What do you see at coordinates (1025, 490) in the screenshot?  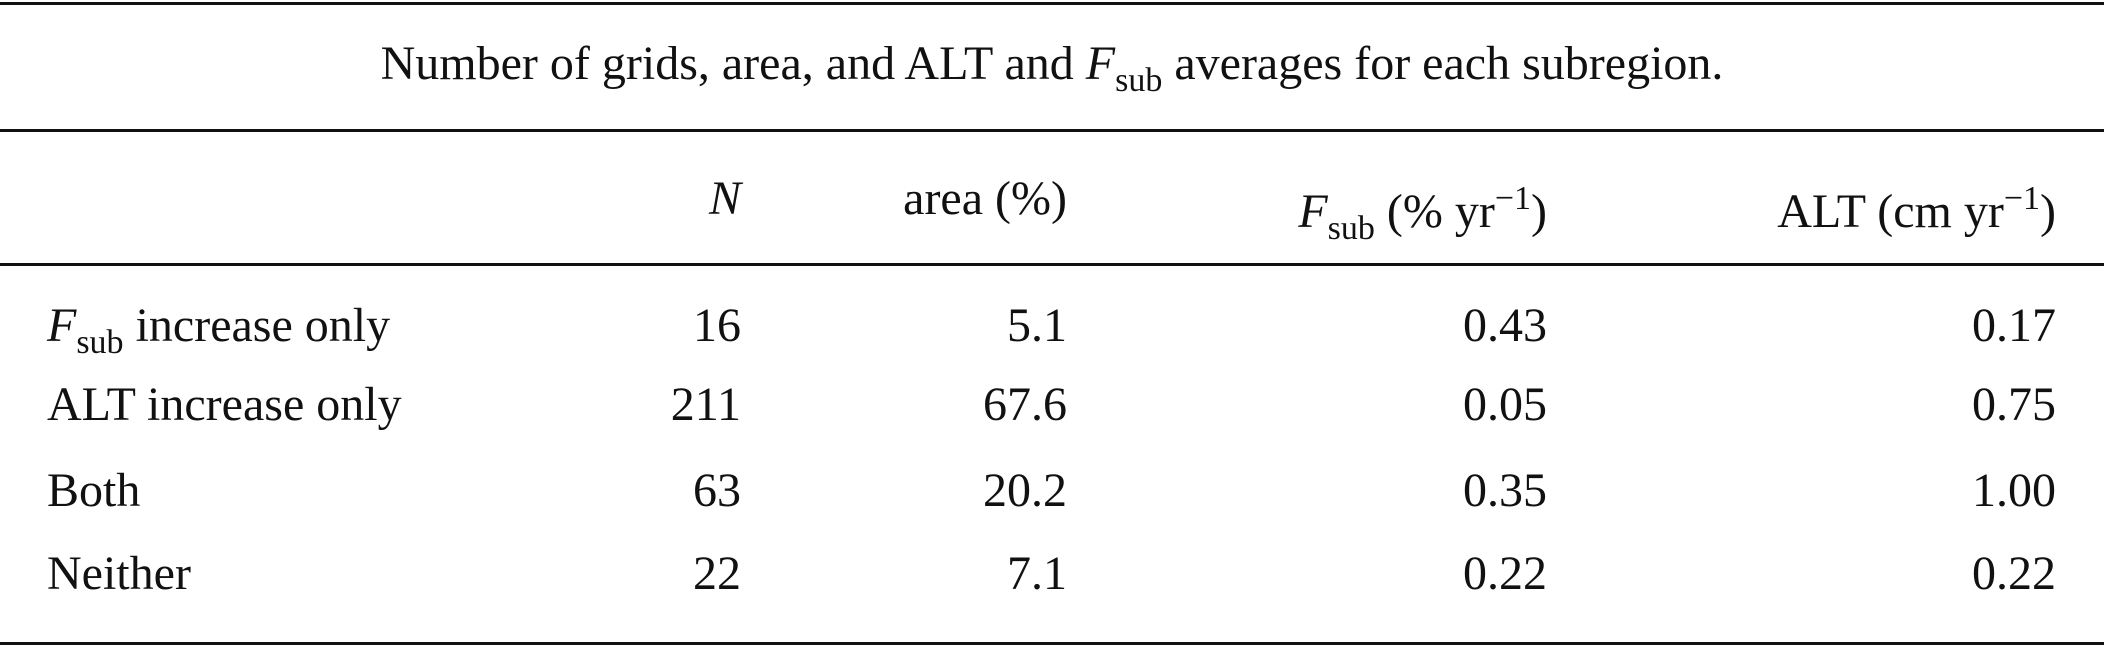 I see `table-cell: 20.2` at bounding box center [1025, 490].